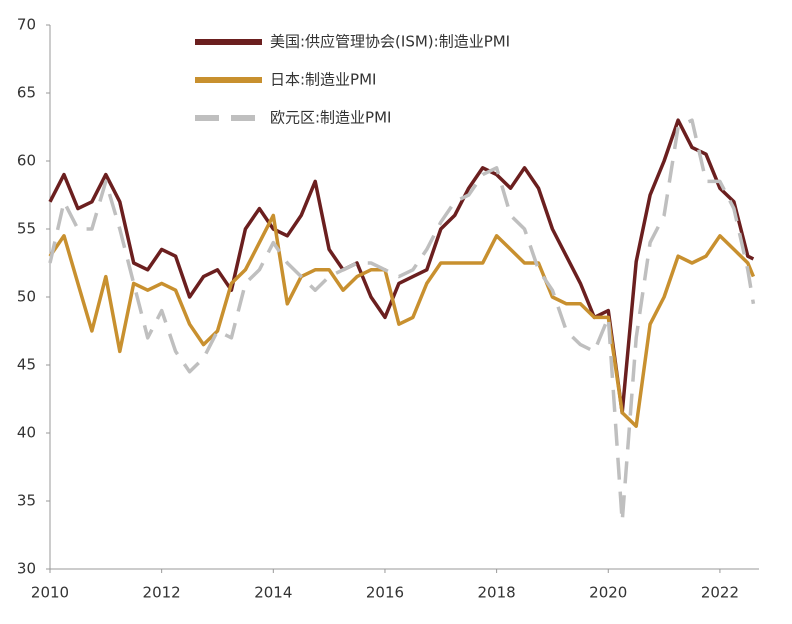  What do you see at coordinates (50, 593) in the screenshot?
I see `x-tick-label: 2010` at bounding box center [50, 593].